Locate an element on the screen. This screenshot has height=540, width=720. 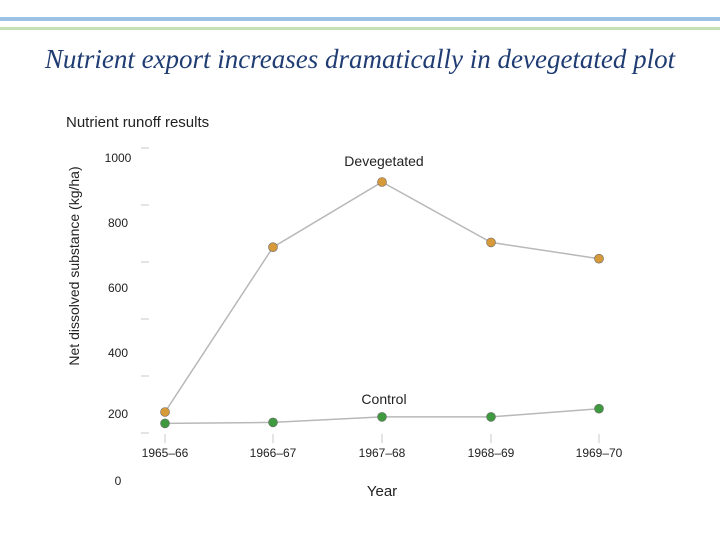
y-axis-label: Net dissolved substance (kg/ha) is located at coordinates (74, 265).